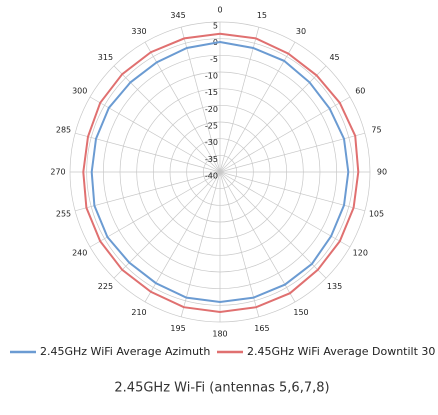  I want to click on theta-tick-label: 255, so click(63, 213).